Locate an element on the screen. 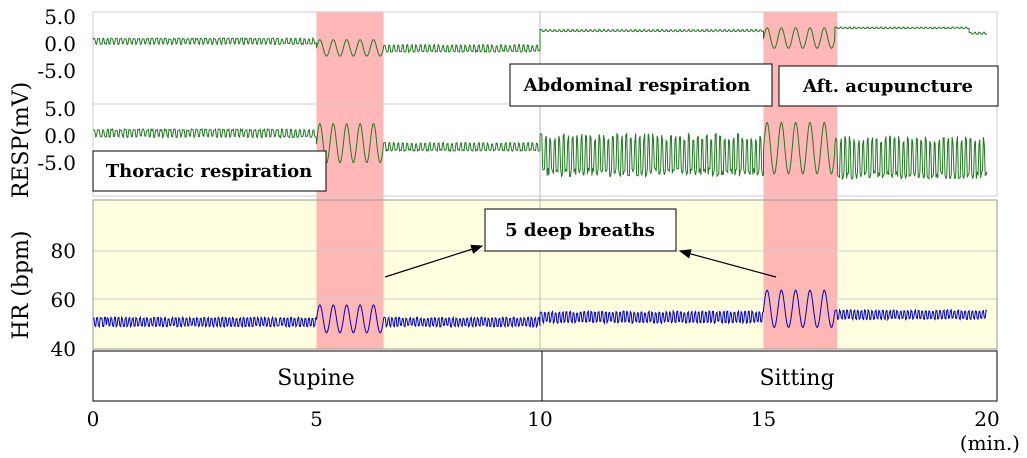 The height and width of the screenshot is (458, 1027). x-tick-label: 20 is located at coordinates (986, 419).